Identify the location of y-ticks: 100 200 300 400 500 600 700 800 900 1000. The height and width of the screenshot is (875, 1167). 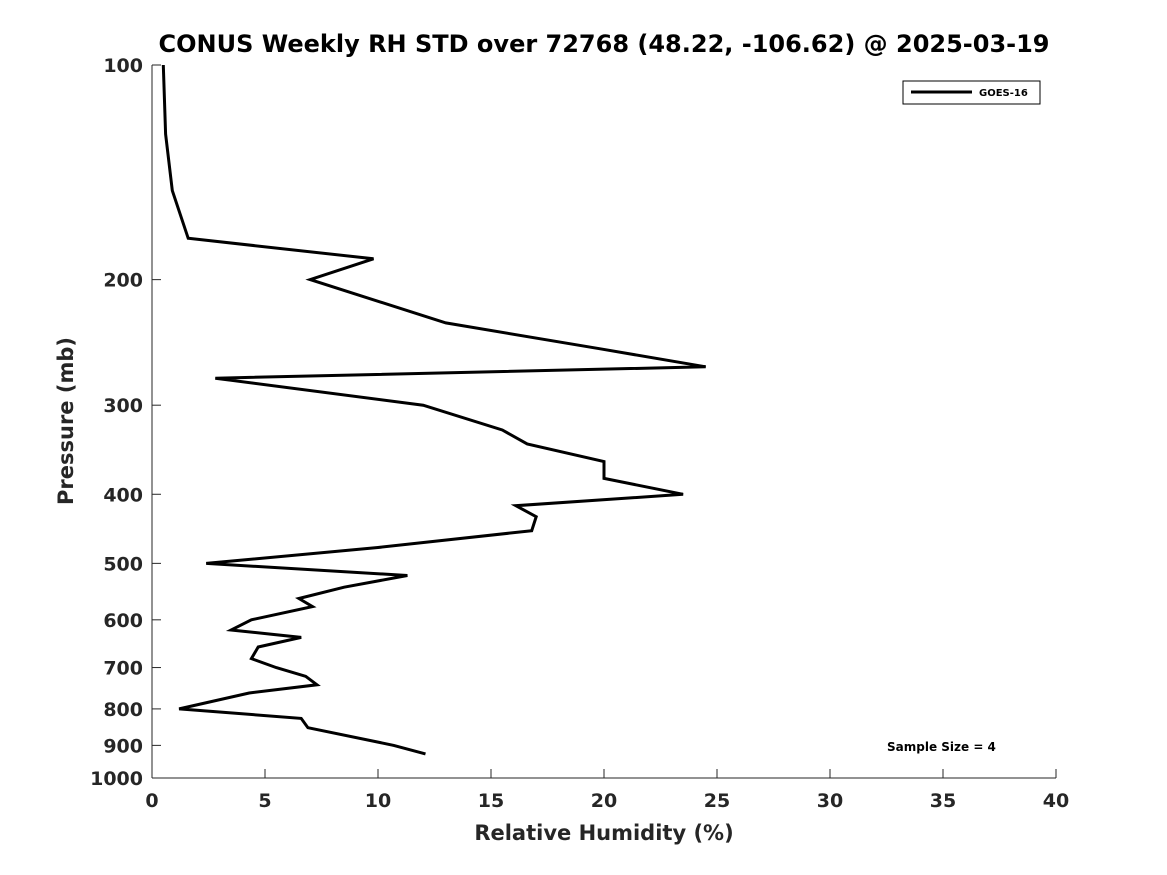
(125, 422).